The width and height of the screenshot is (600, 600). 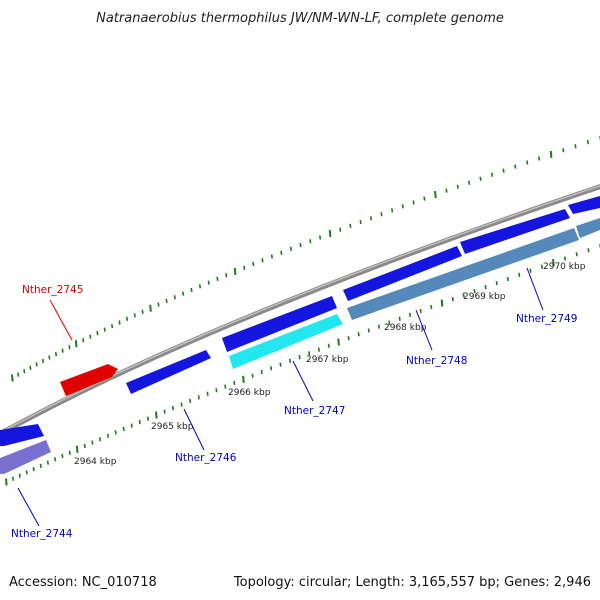 I want to click on gene-arrow-next, so click(x=584, y=205).